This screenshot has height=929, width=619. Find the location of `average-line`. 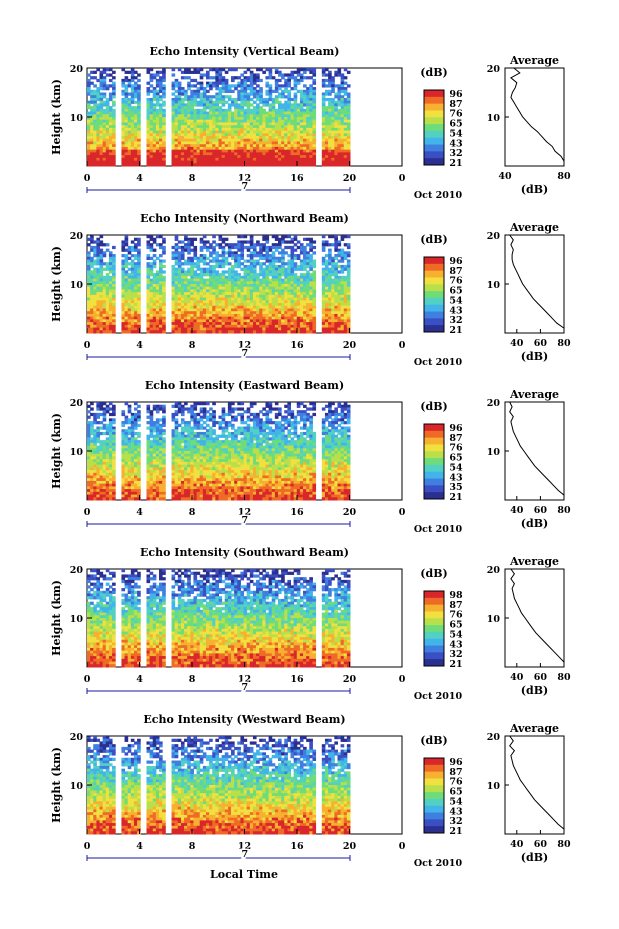

average-line is located at coordinates (537, 281).